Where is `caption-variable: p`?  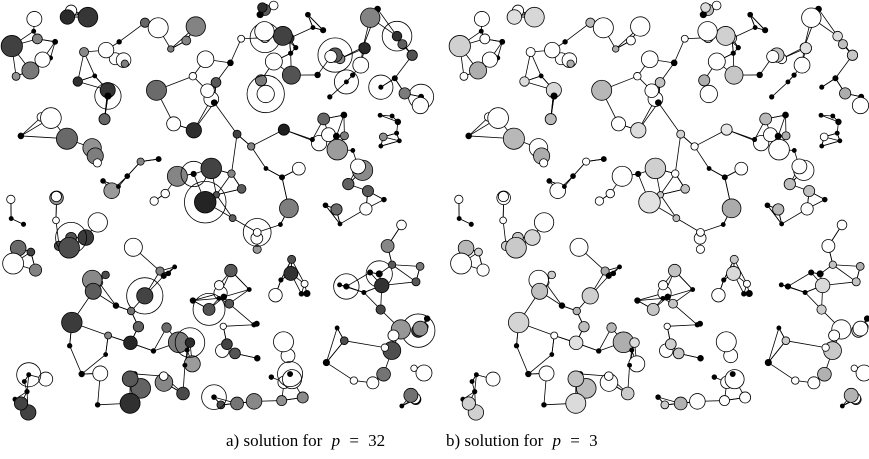 caption-variable: p is located at coordinates (557, 440).